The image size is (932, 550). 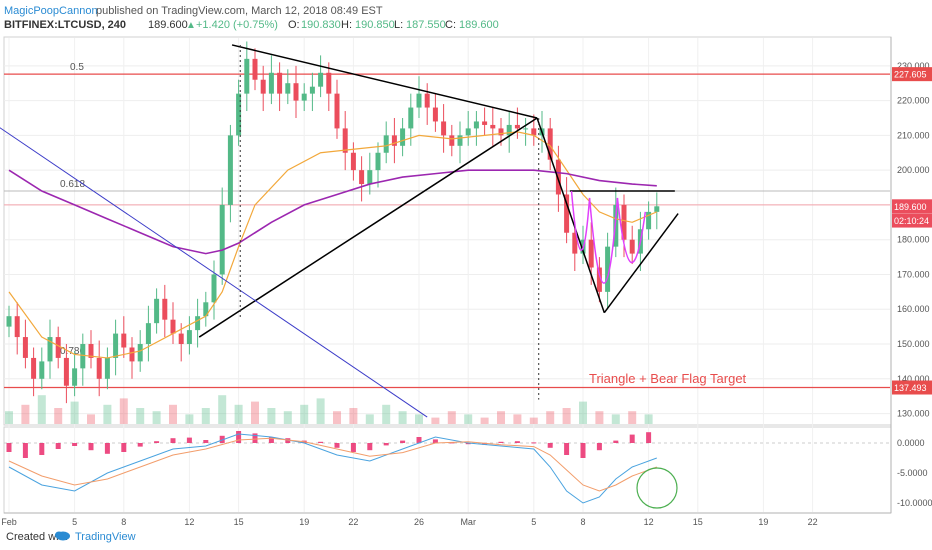 What do you see at coordinates (450, 25) in the screenshot?
I see `ohlc-close-label: C:` at bounding box center [450, 25].